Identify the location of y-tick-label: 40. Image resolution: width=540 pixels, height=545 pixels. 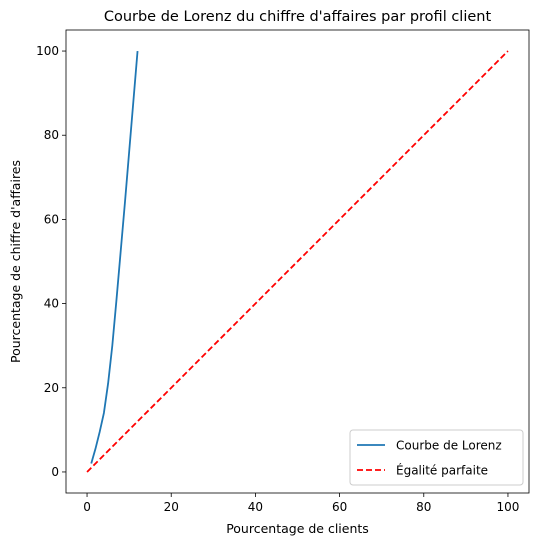
(51, 304).